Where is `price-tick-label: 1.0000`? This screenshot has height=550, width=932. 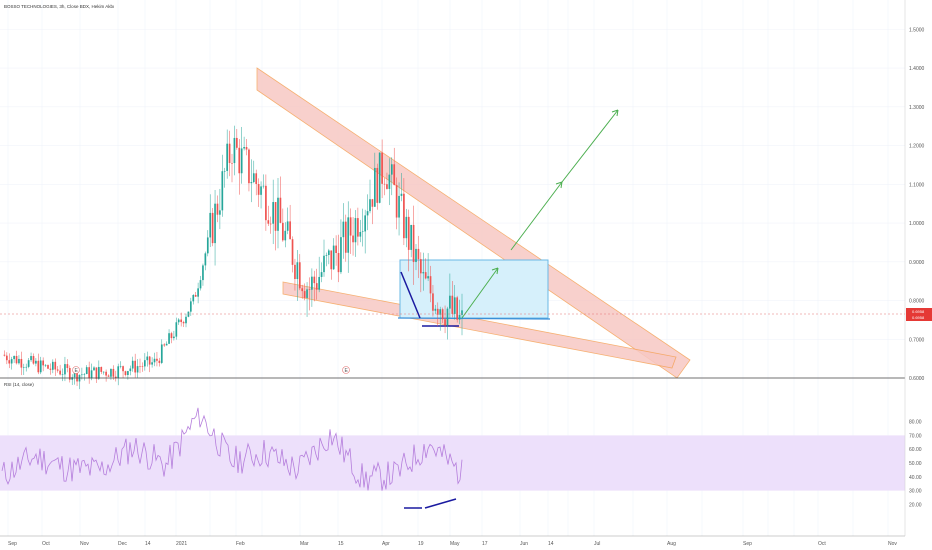 price-tick-label: 1.0000 is located at coordinates (917, 224).